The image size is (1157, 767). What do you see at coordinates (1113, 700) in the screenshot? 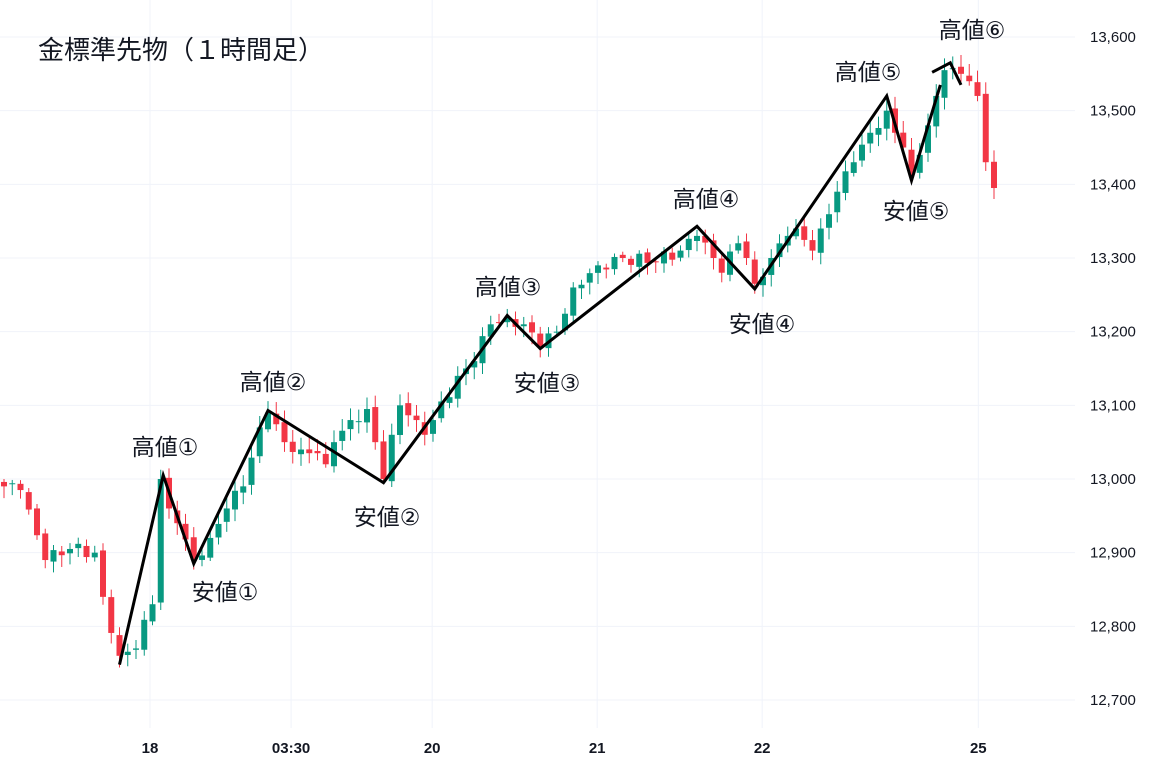
I see `y-tick-label: 12,700` at bounding box center [1113, 700].